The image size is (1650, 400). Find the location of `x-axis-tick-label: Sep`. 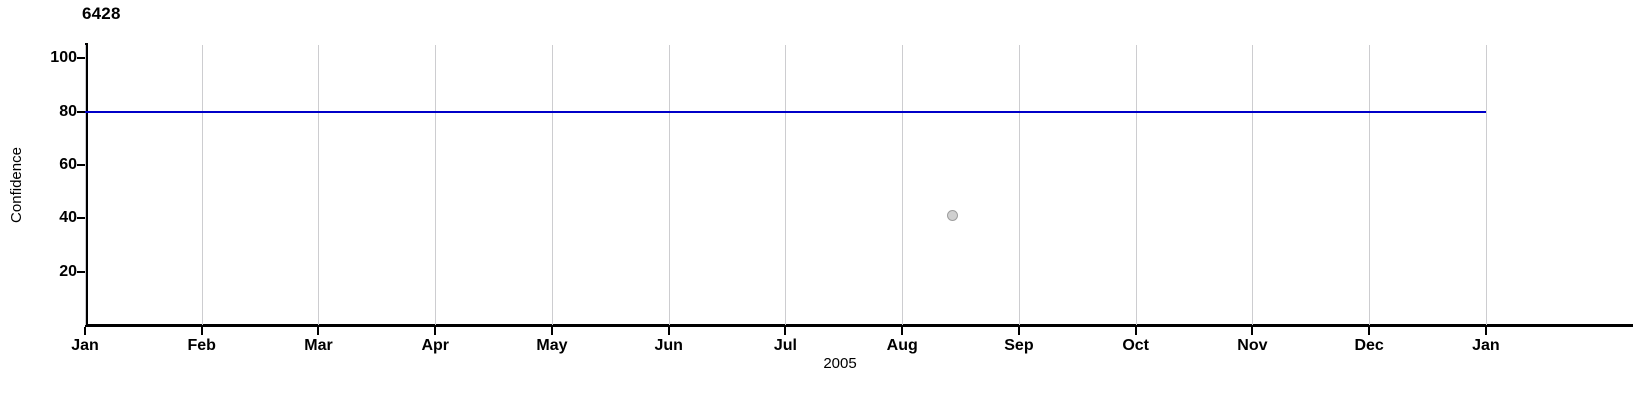

x-axis-tick-label: Sep is located at coordinates (1019, 345).